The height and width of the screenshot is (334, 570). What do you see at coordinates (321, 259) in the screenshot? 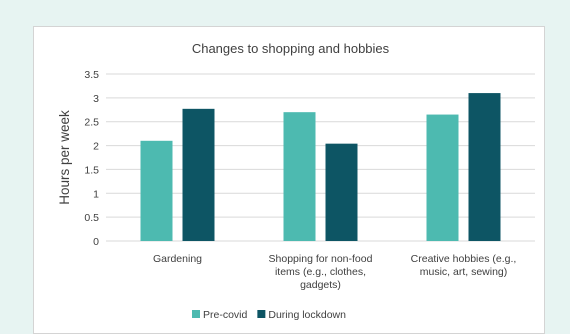
I see `category-label: Shopping for non-food` at bounding box center [321, 259].